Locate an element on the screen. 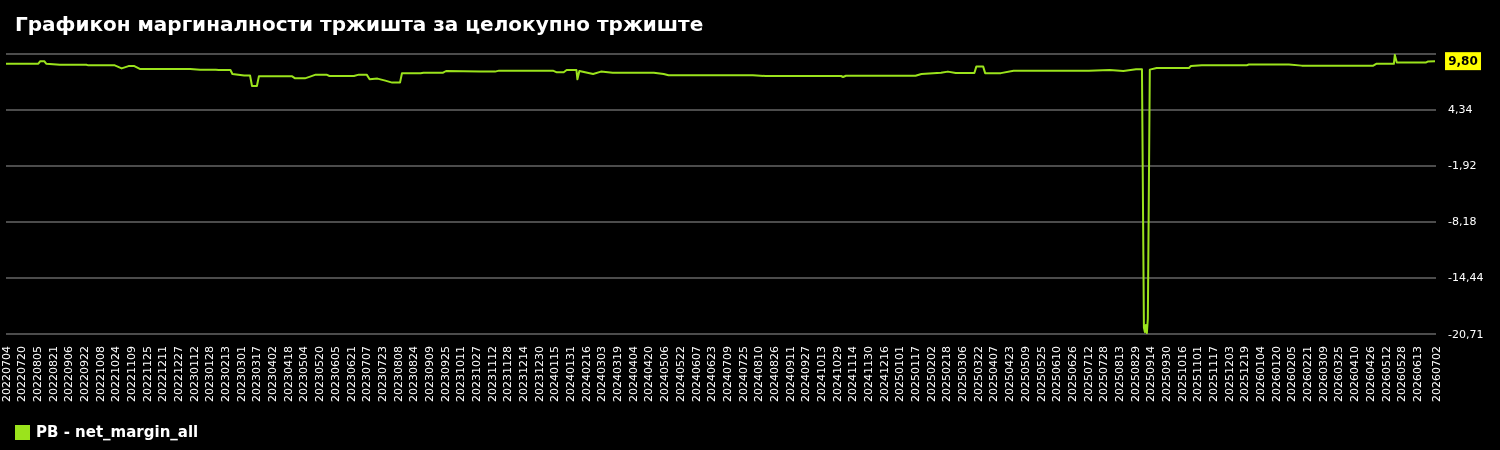 The image size is (1500, 450). x-tick-label: 20250728 is located at coordinates (1104, 374).